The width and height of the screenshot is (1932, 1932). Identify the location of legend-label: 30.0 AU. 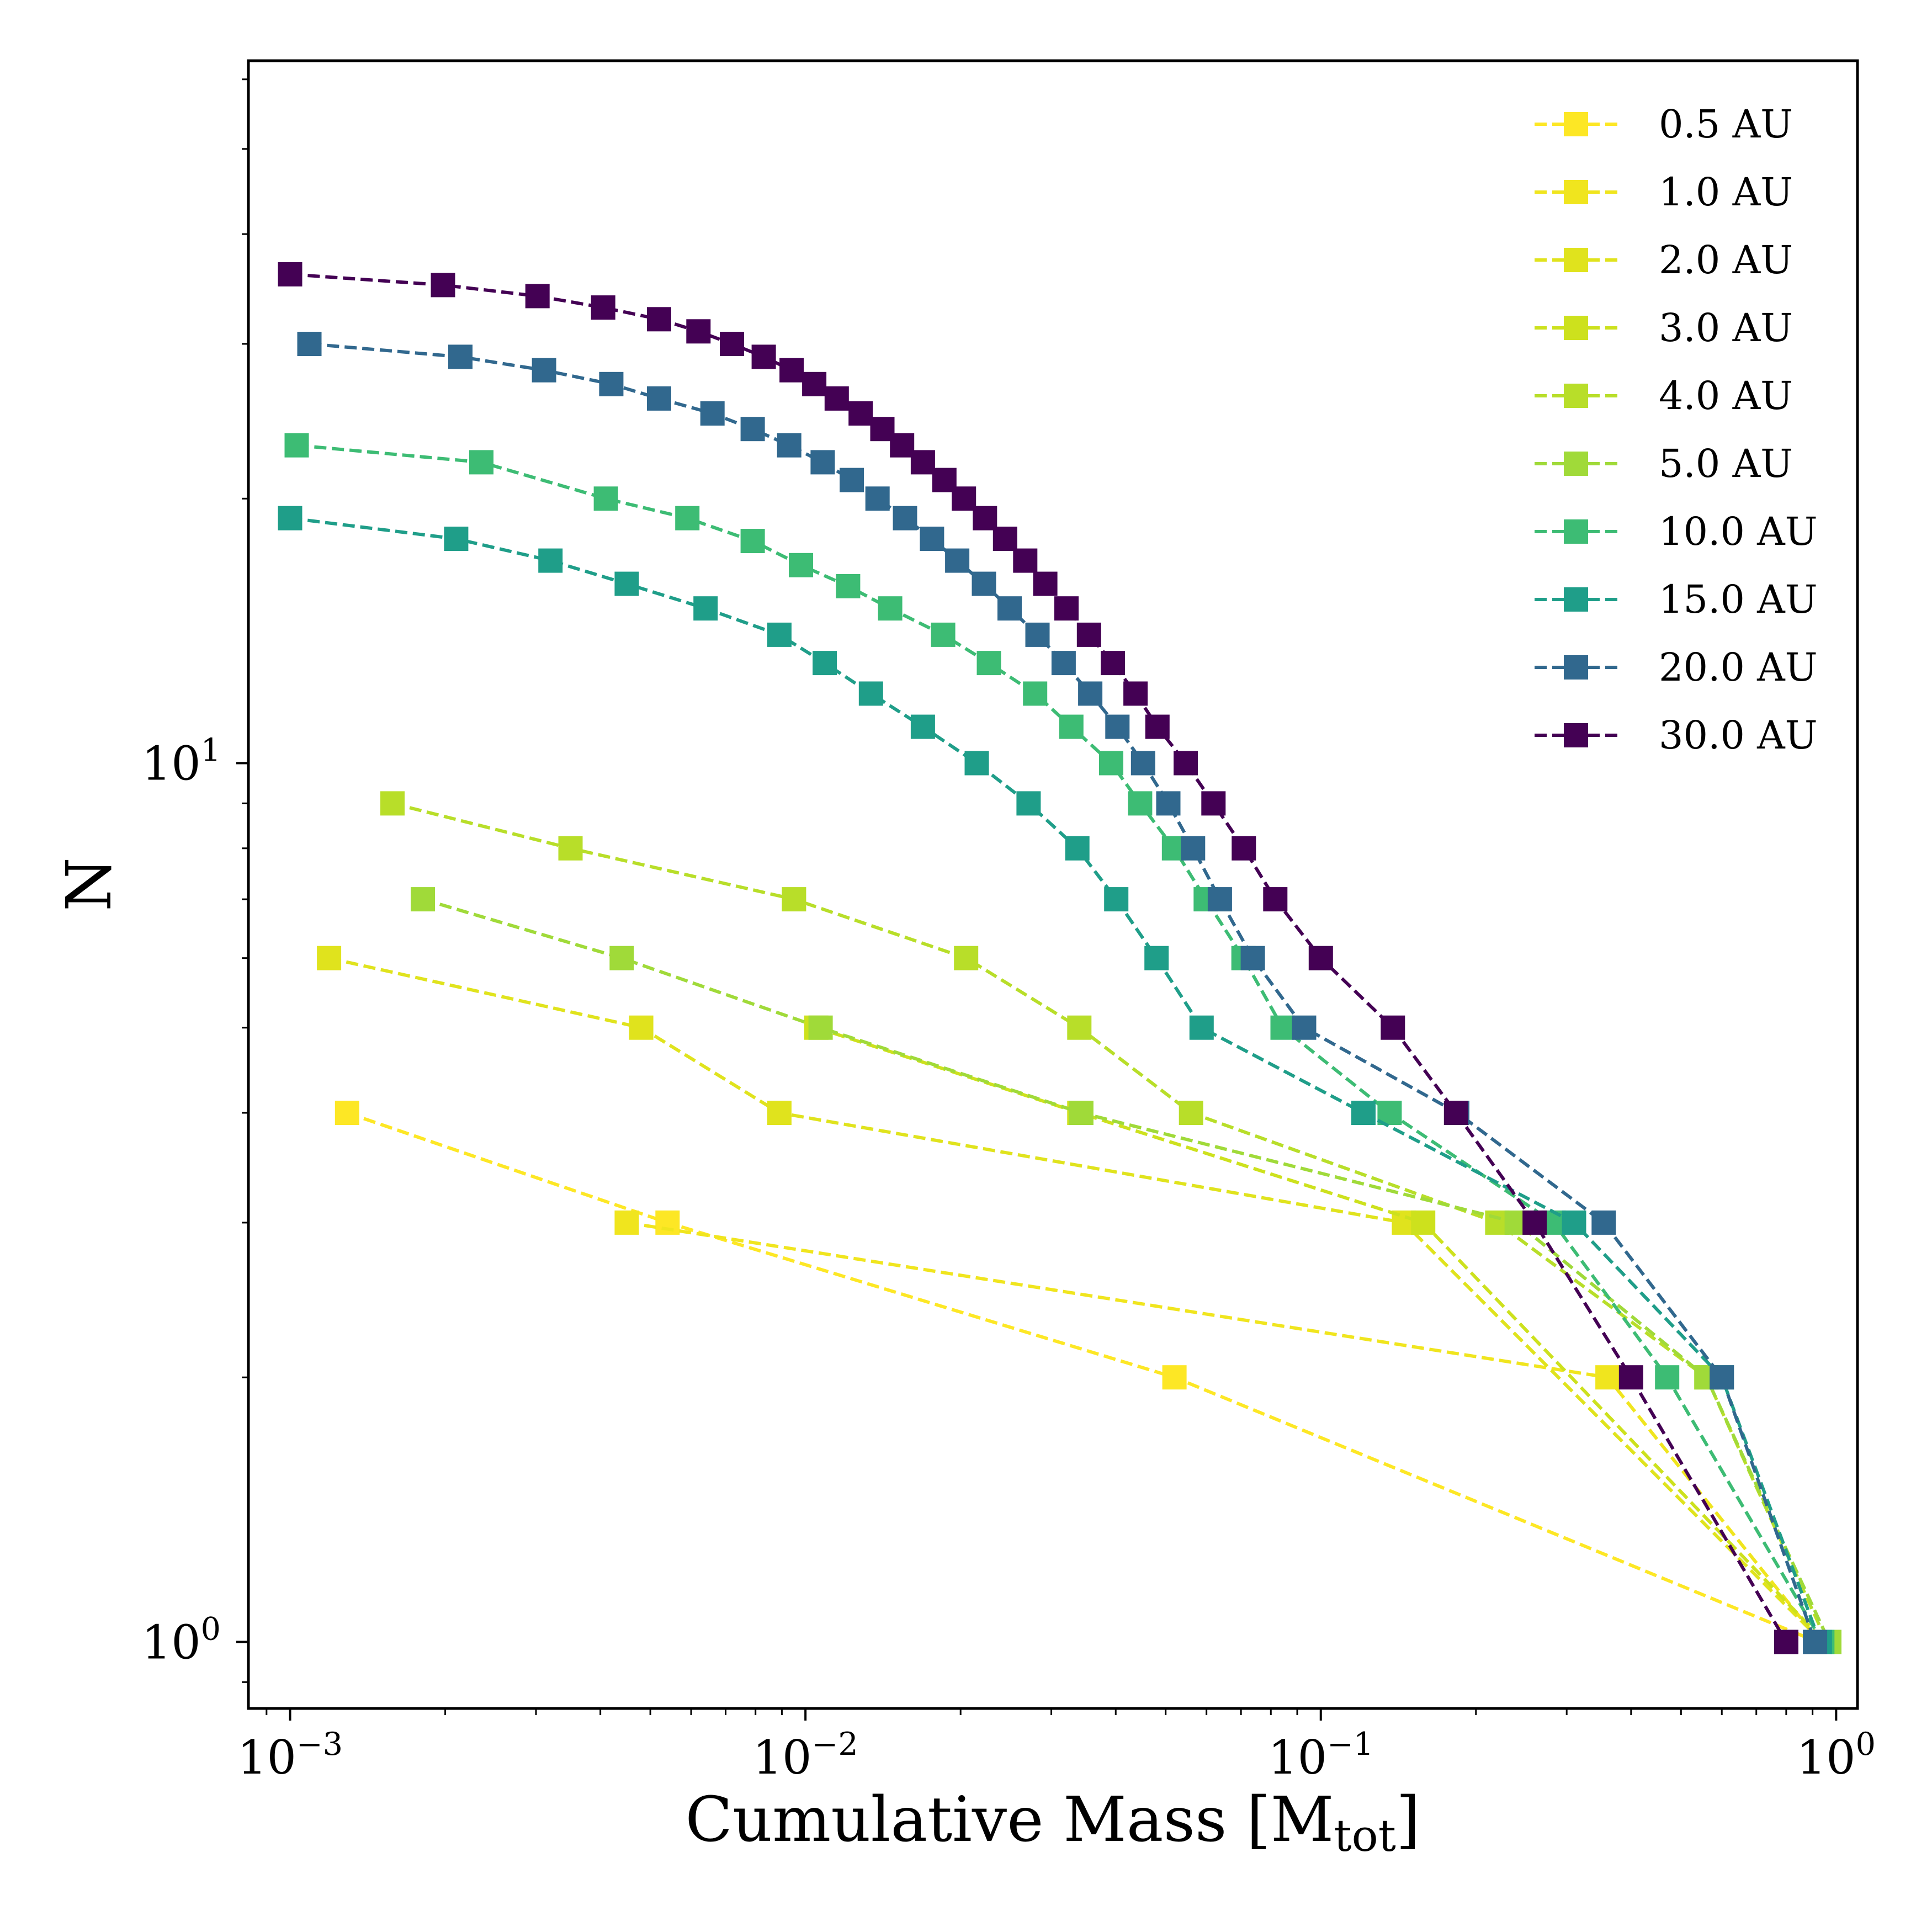
(1739, 735).